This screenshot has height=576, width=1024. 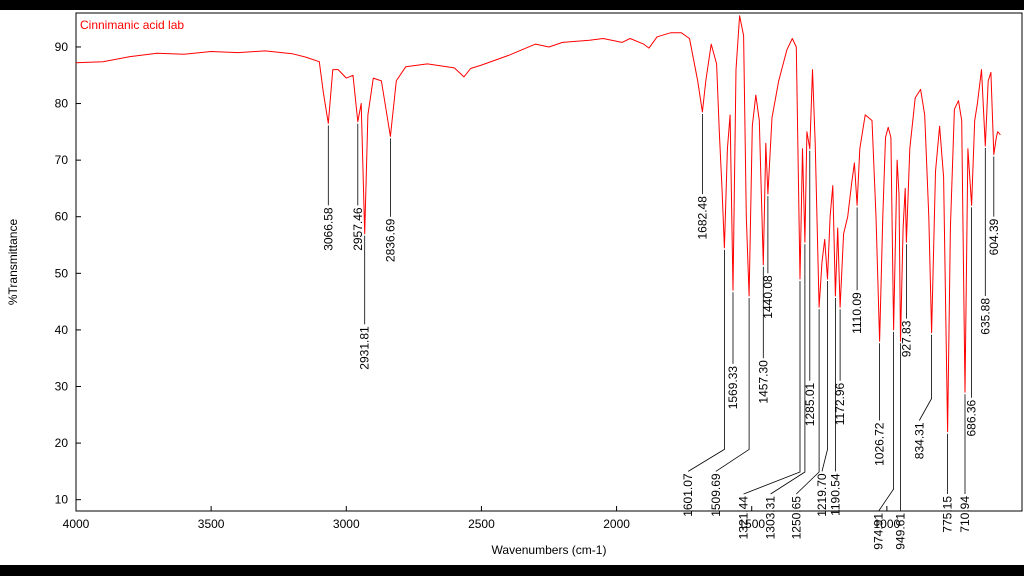 What do you see at coordinates (365, 348) in the screenshot?
I see `peak-label: 2931.81` at bounding box center [365, 348].